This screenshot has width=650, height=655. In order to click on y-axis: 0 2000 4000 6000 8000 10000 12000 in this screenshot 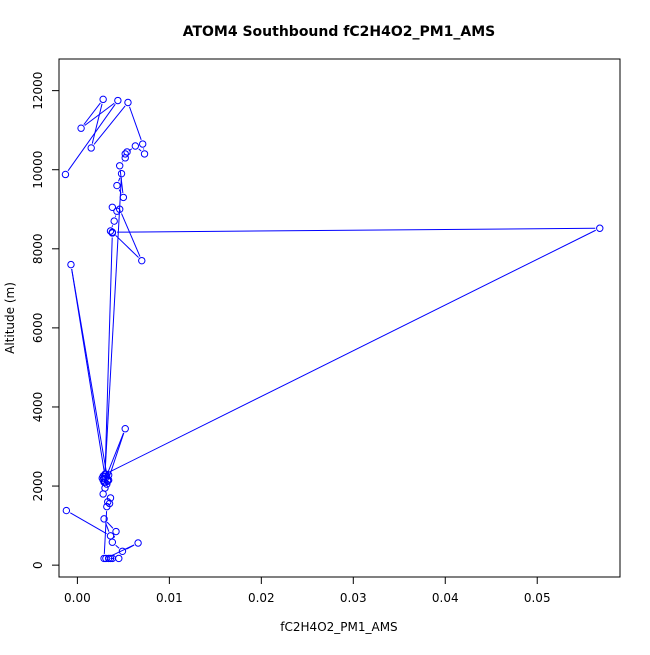, I will do `click(45, 320)`.